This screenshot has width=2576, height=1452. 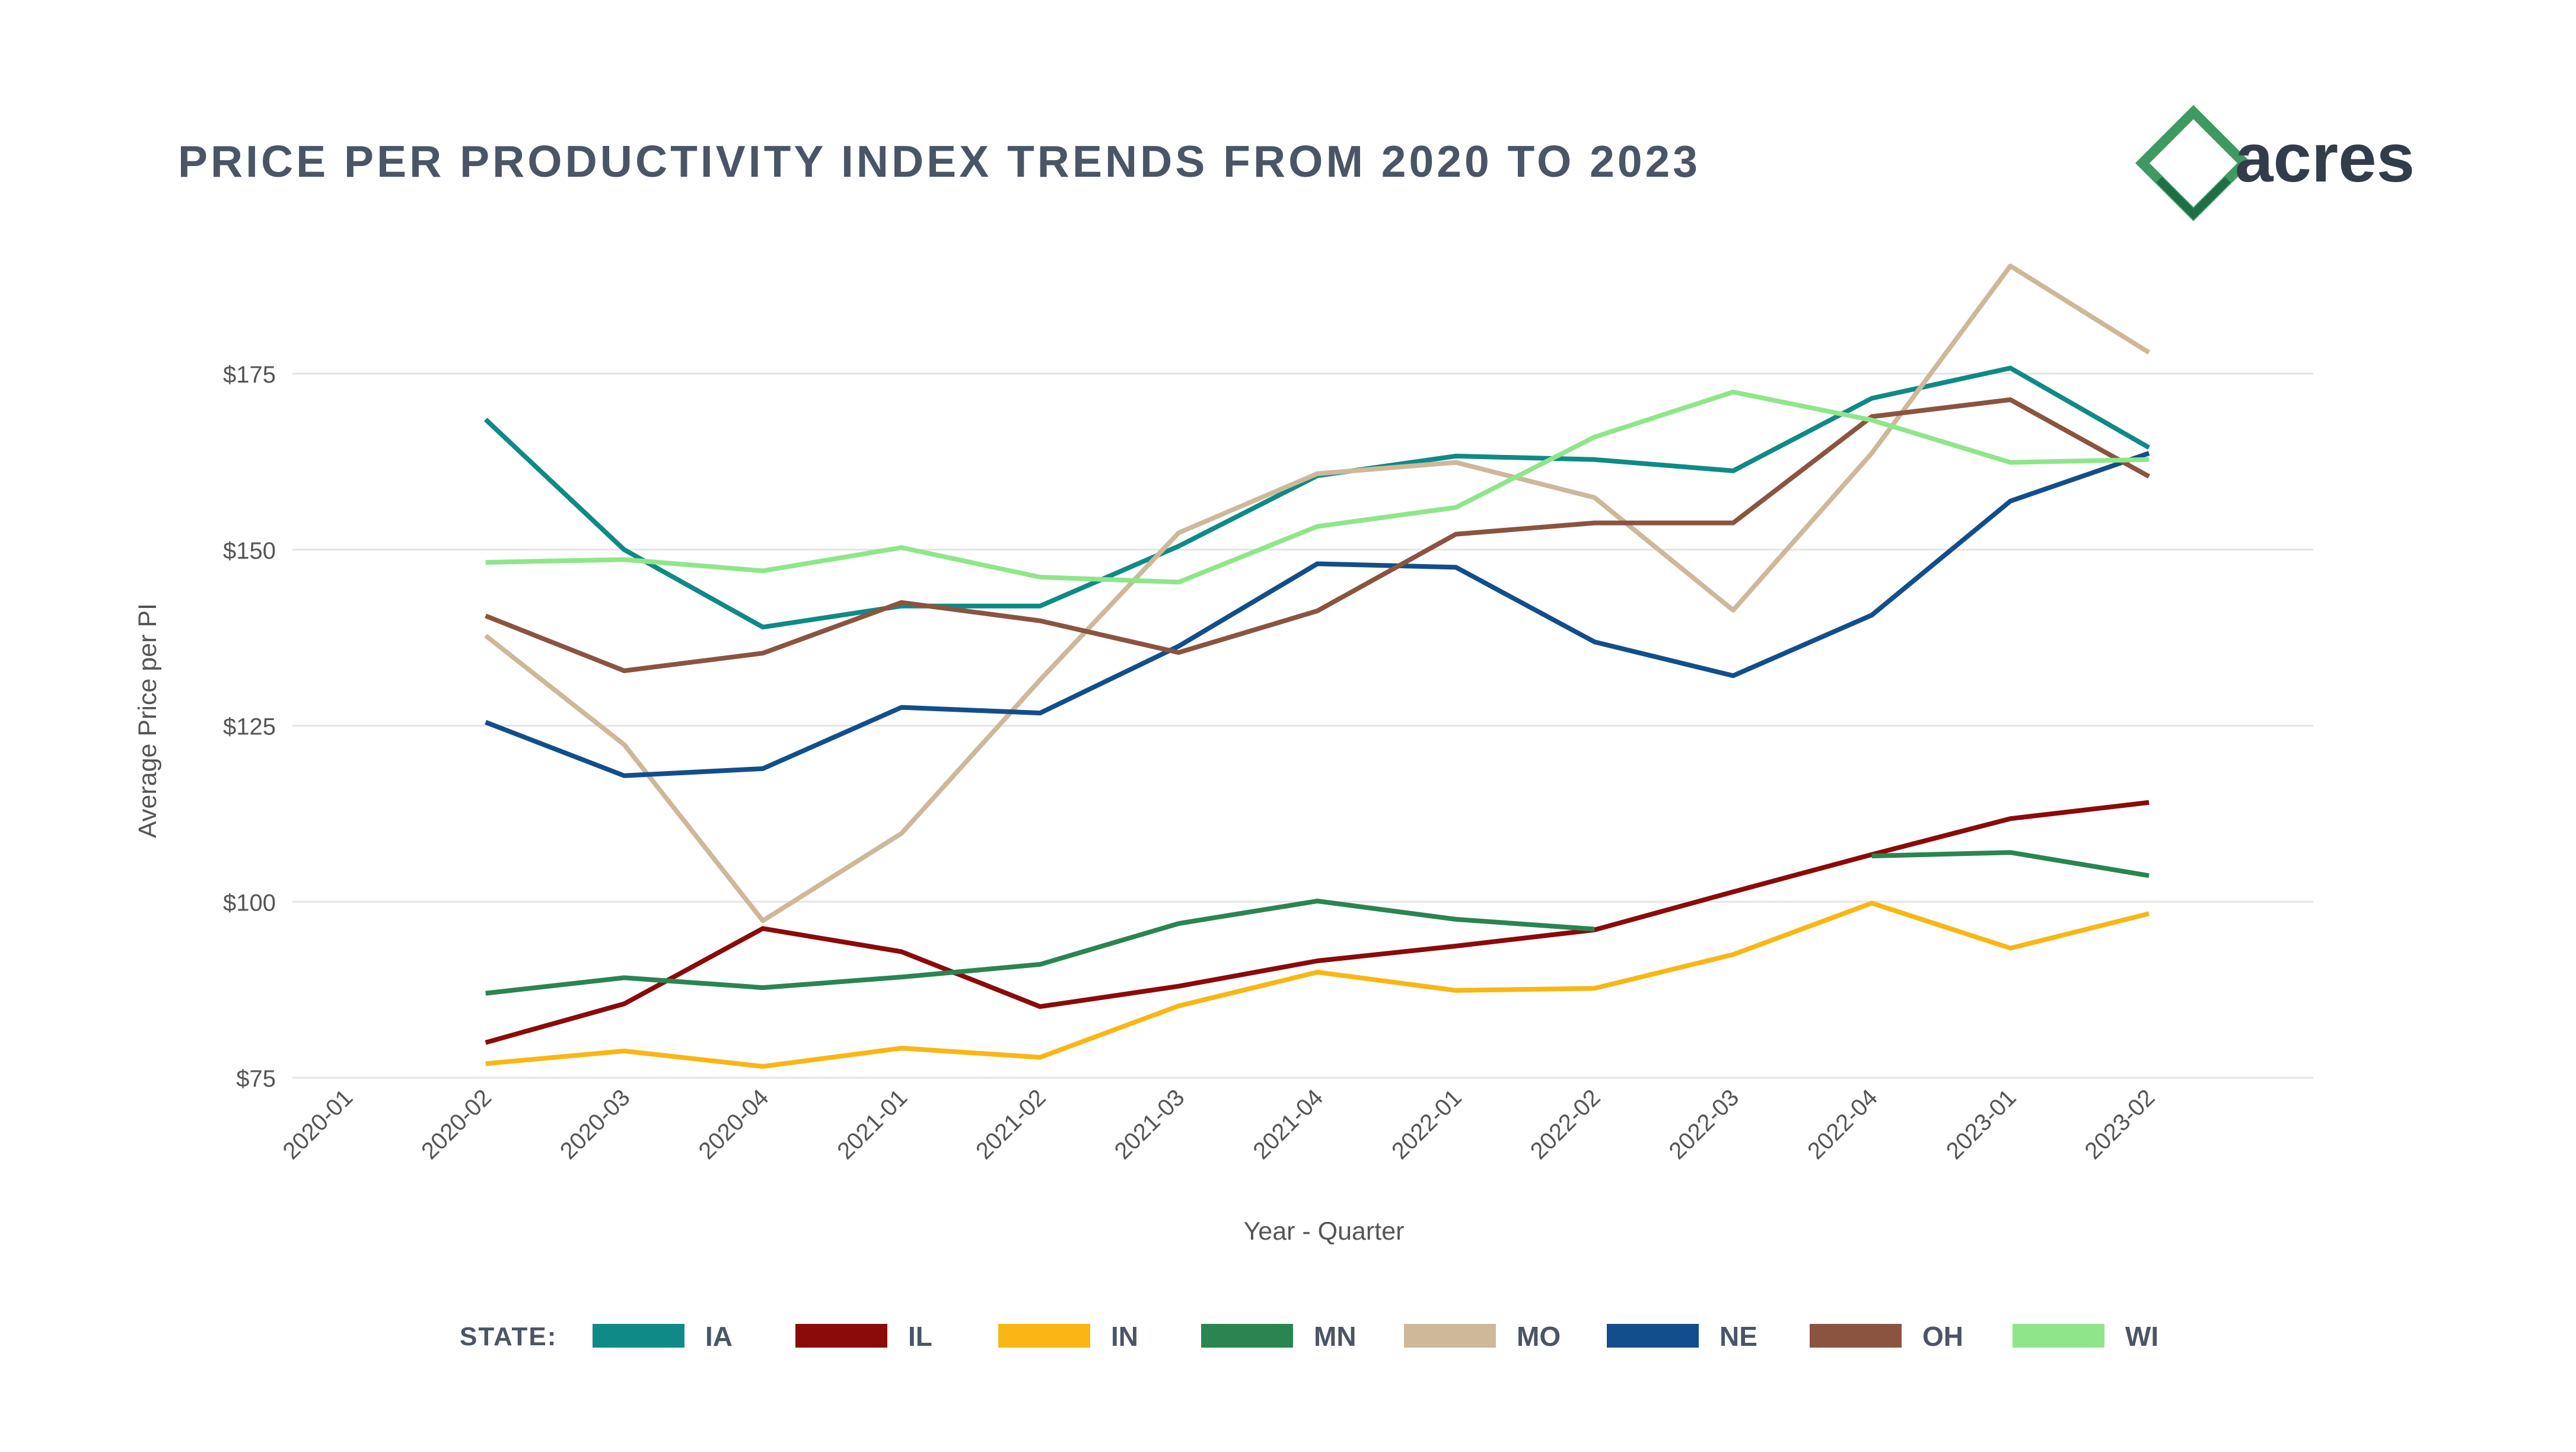 I want to click on legend-swatch-mo, so click(x=1450, y=1336).